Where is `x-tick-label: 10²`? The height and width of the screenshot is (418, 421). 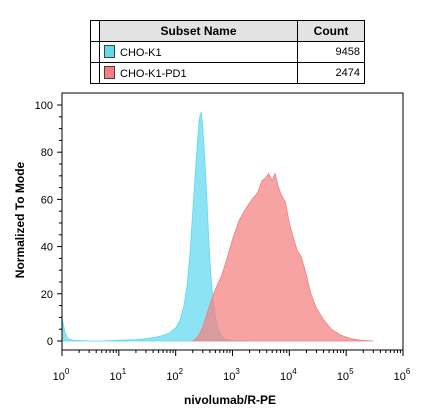 x-tick-label: 10² is located at coordinates (174, 375).